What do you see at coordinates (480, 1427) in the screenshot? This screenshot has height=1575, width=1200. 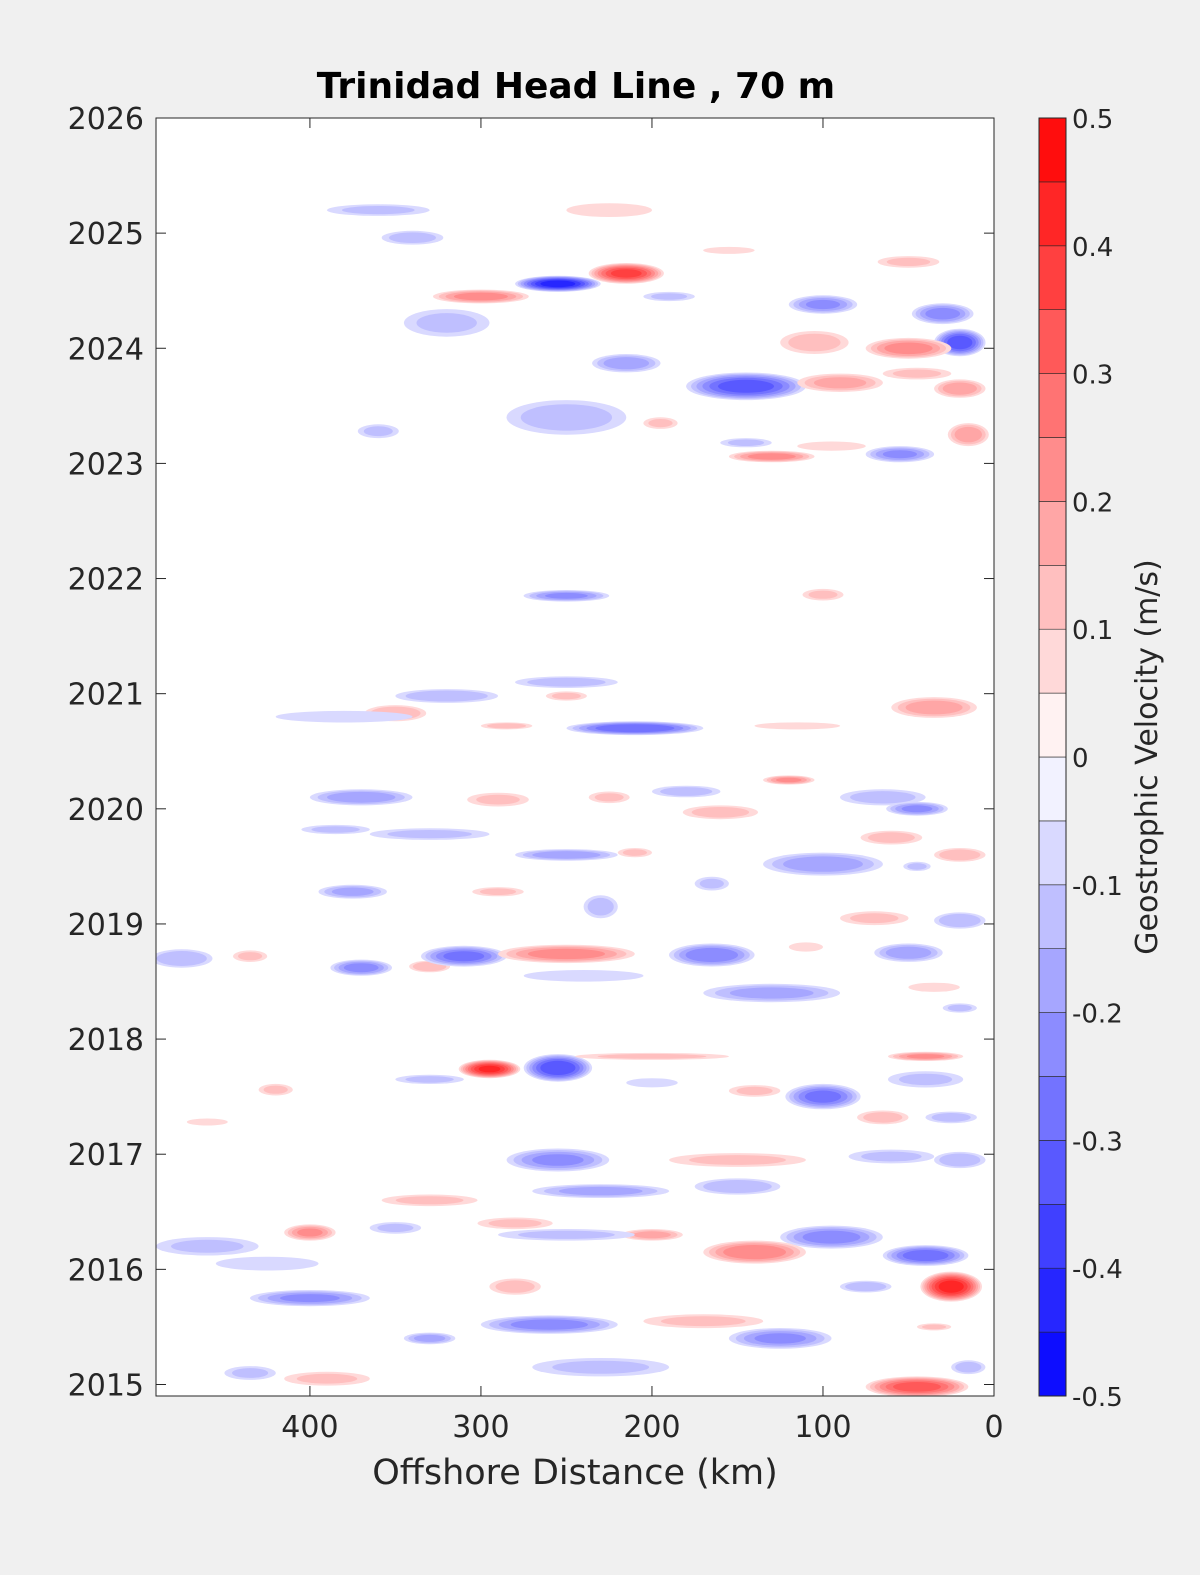 I see `x-tick-label: 300` at bounding box center [480, 1427].